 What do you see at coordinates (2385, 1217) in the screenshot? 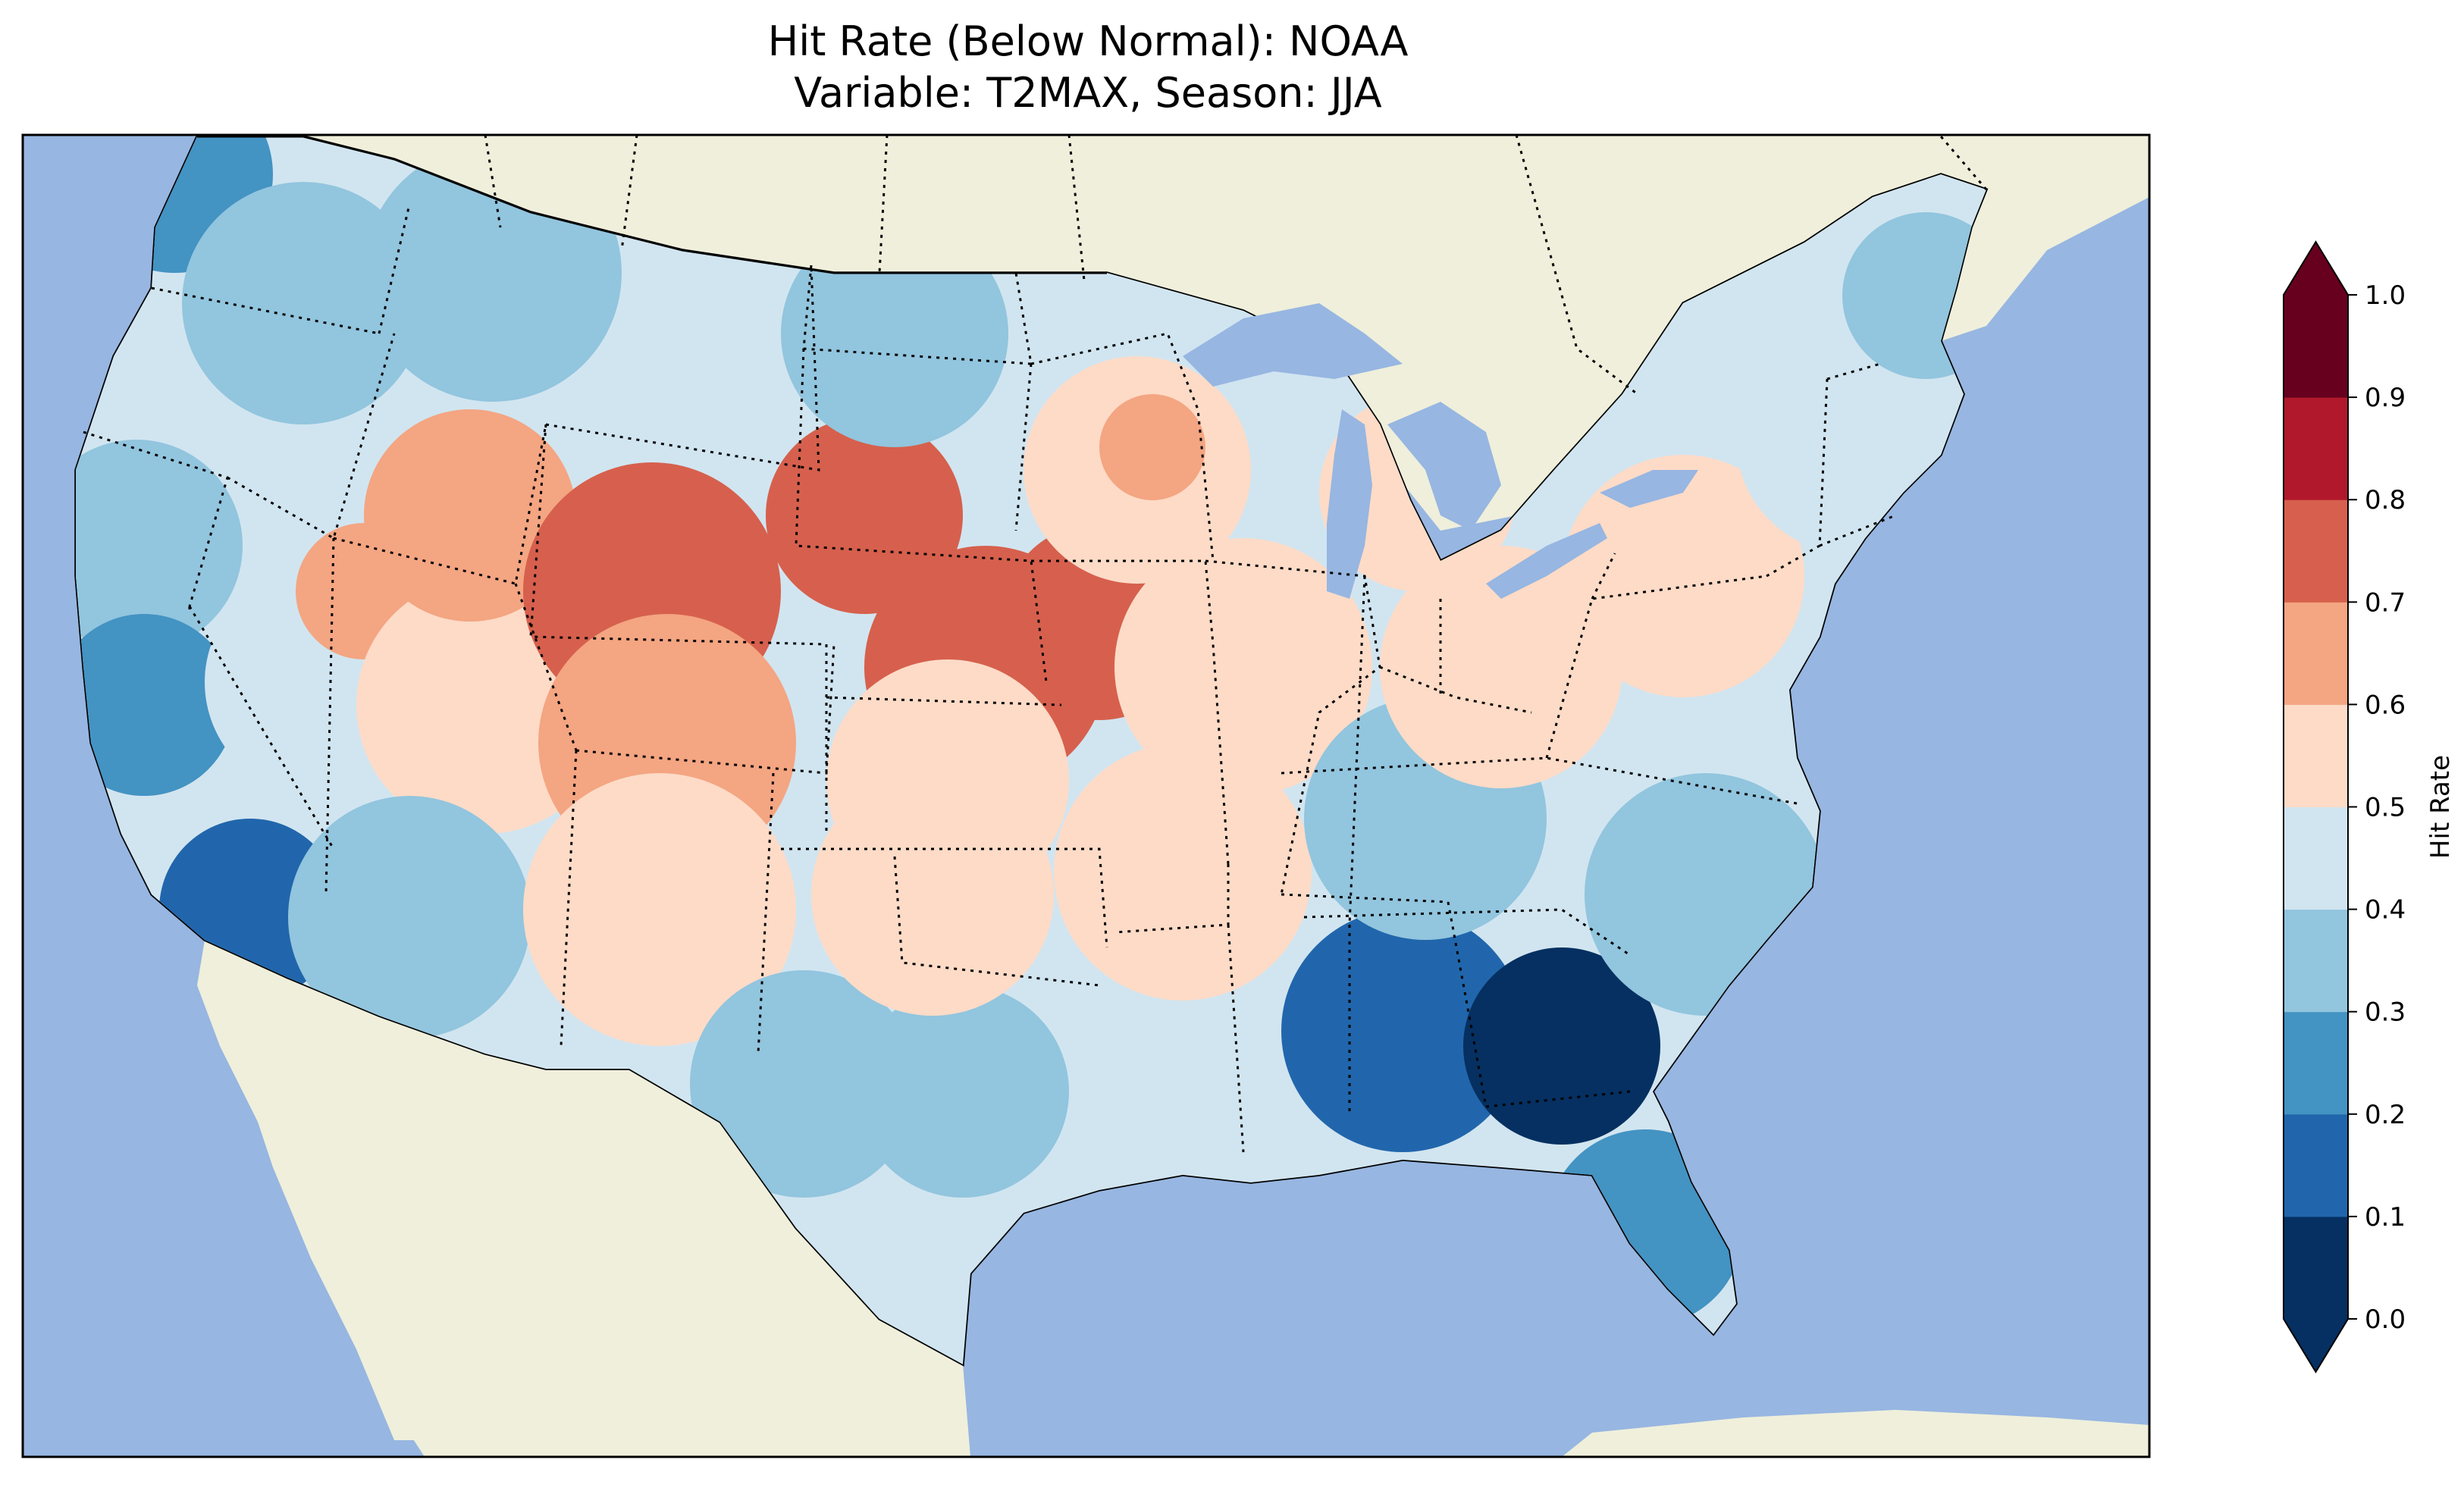
I see `colorbar-tick-label: 0.1` at bounding box center [2385, 1217].